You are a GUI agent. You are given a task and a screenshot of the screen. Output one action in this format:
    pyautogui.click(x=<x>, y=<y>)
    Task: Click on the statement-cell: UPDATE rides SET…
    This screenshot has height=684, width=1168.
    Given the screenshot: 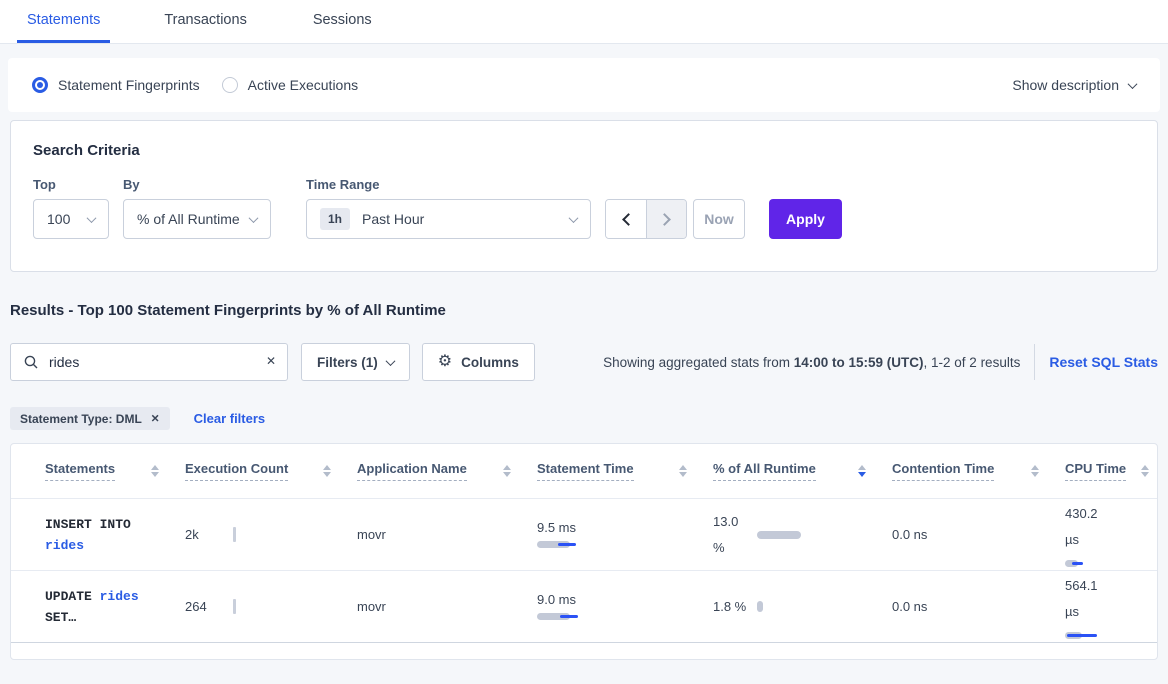 What is the action you would take?
    pyautogui.click(x=109, y=607)
    